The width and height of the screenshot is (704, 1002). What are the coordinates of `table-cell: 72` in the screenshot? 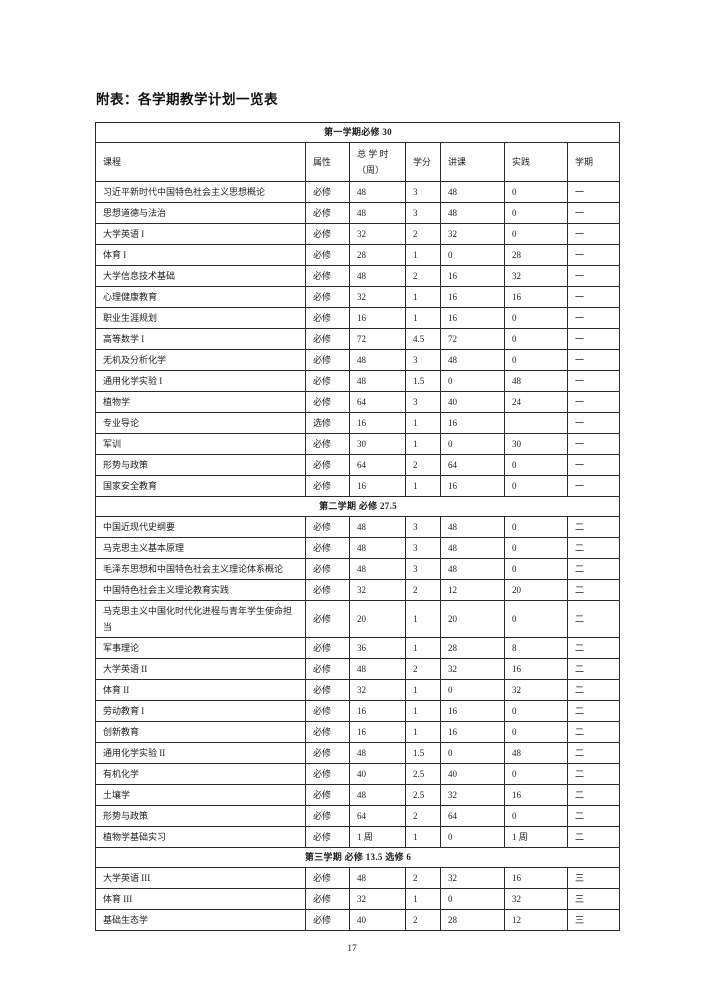 It's located at (472, 339).